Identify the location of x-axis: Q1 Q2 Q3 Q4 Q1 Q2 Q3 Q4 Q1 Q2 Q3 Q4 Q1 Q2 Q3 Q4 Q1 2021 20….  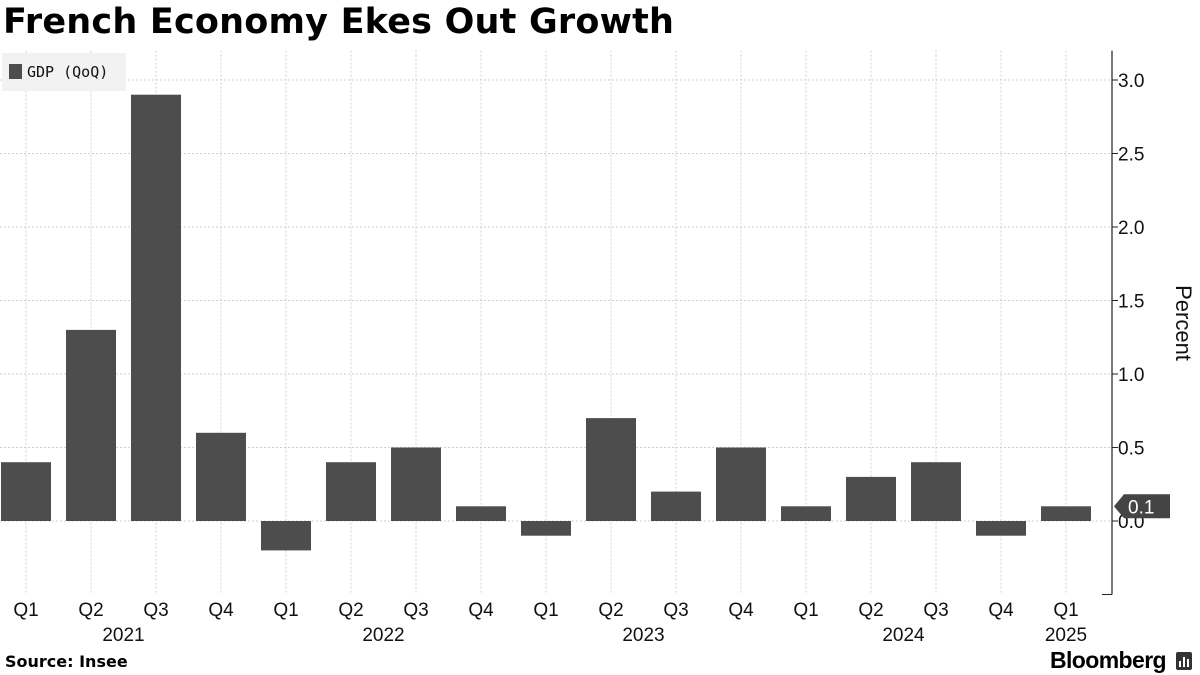
(550, 623).